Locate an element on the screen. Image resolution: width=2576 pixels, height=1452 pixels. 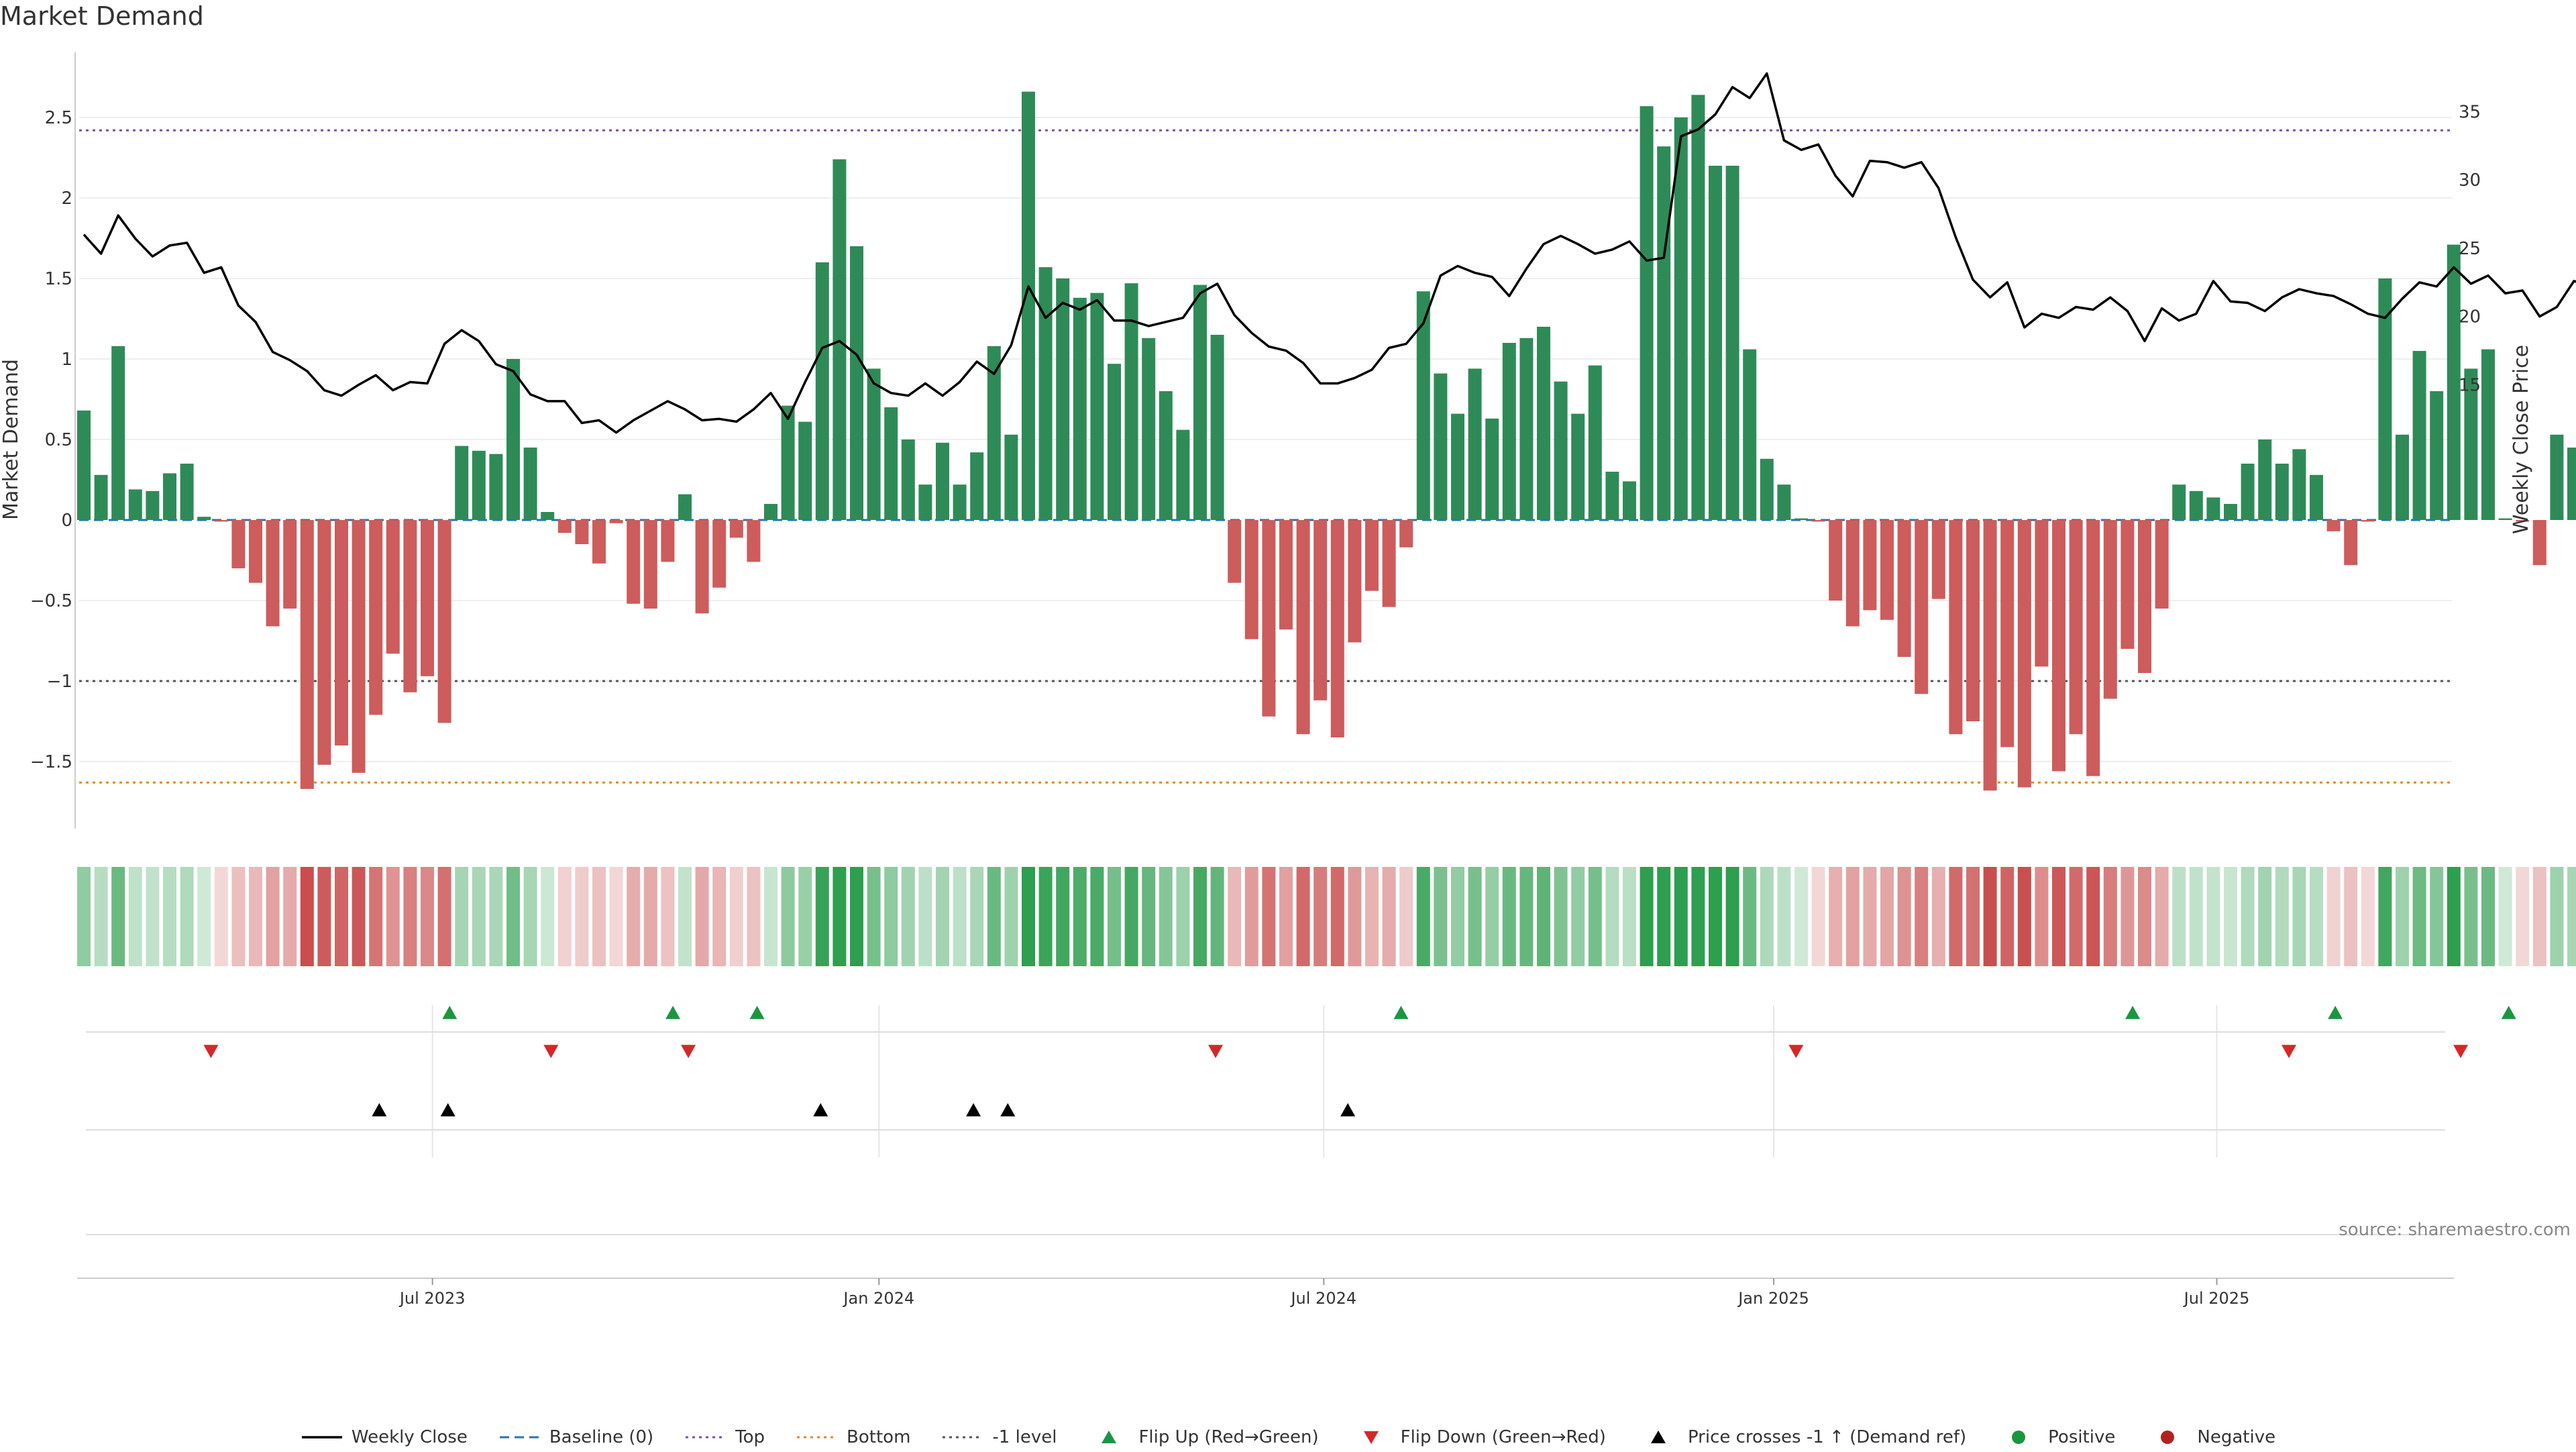
y-tick-label: 2 is located at coordinates (66, 199).